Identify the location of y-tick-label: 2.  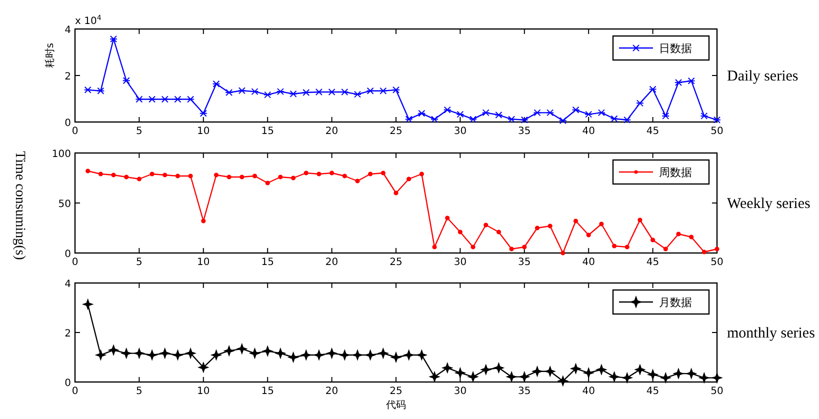
(67, 334).